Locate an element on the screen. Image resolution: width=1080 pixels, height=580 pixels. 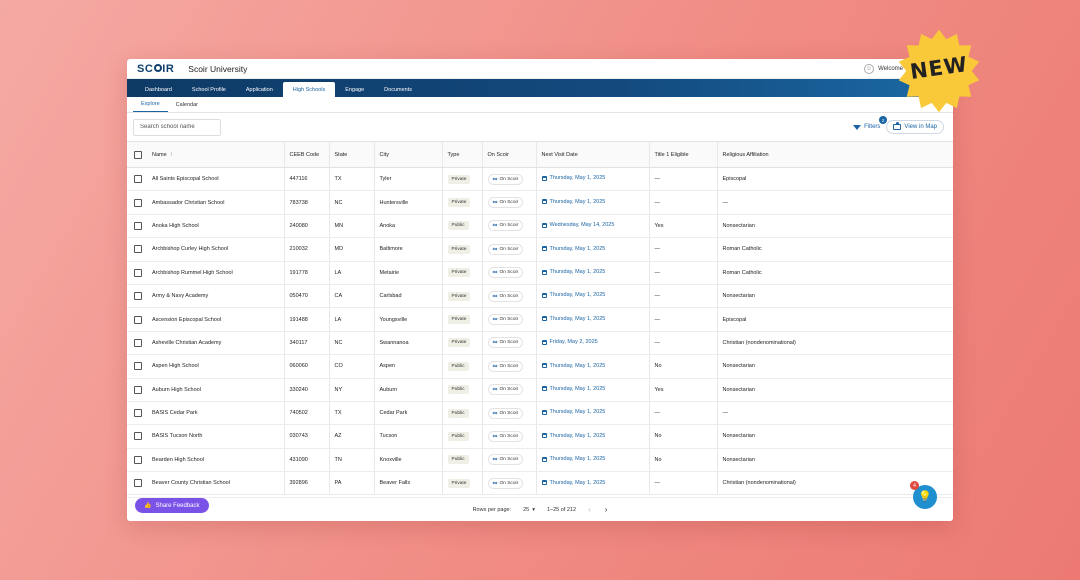
state: TX is located at coordinates (352, 179).